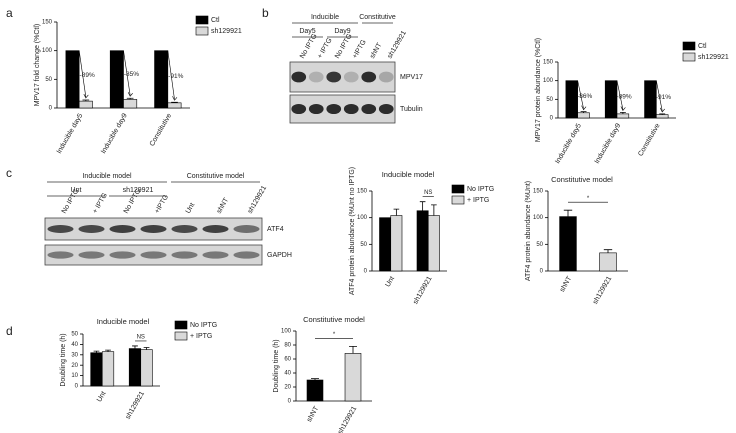 Image resolution: width=736 pixels, height=433 pixels. I want to click on blot-group-label: Inducible model, so click(106, 176).